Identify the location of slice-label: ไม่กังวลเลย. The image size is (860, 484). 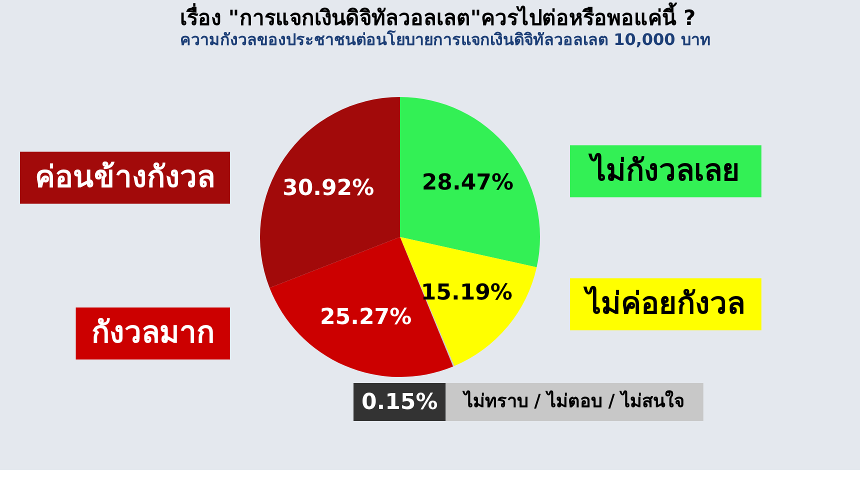
(664, 170).